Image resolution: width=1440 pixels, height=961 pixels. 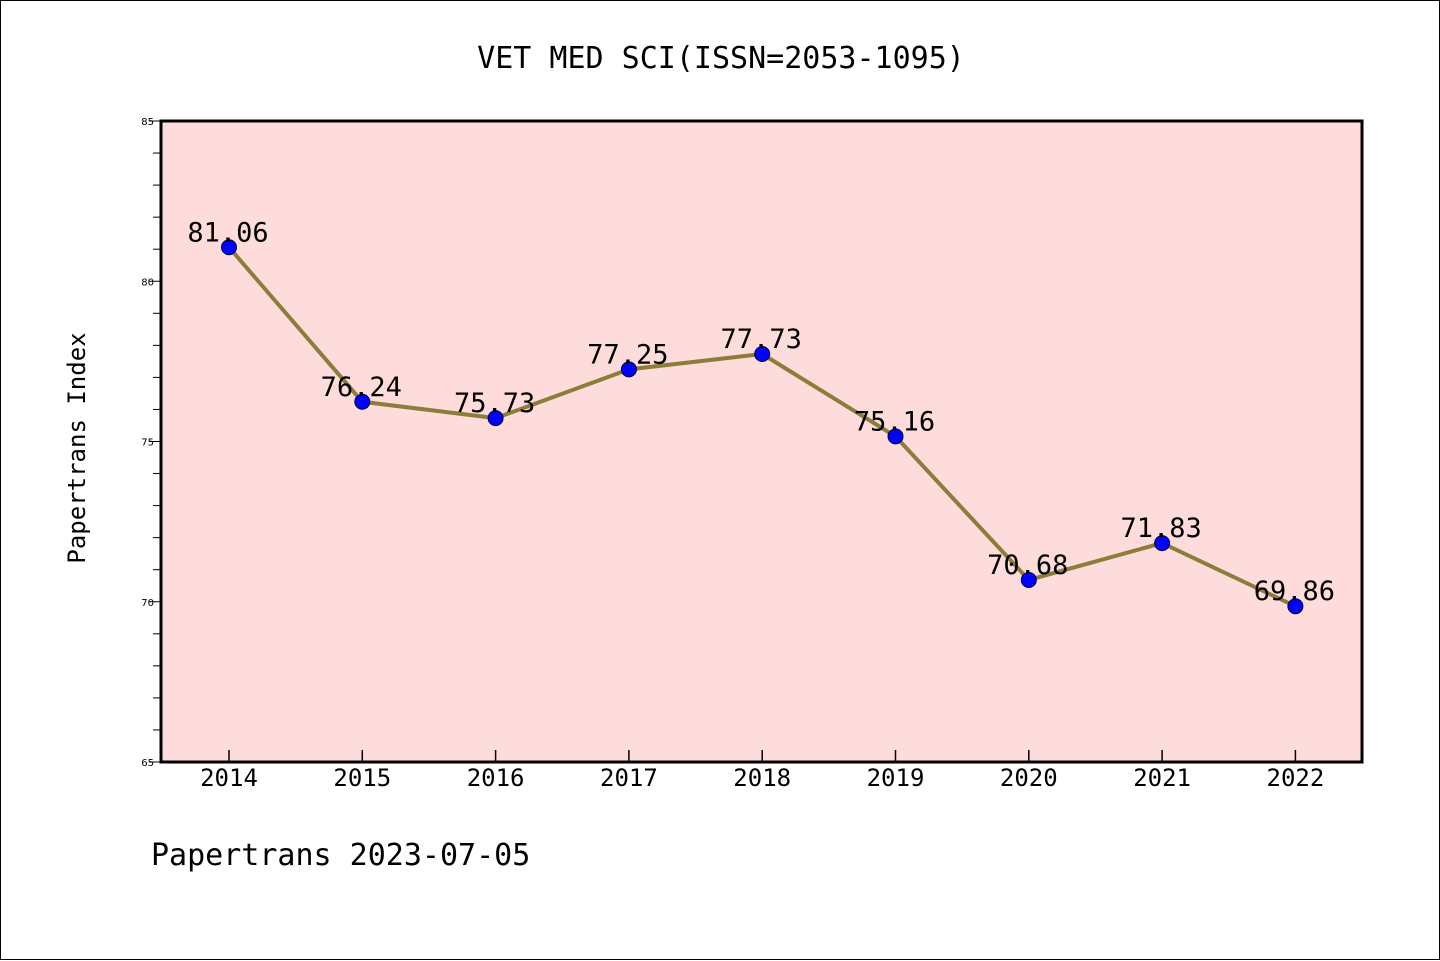 What do you see at coordinates (147, 763) in the screenshot?
I see `y-tick-label: 65` at bounding box center [147, 763].